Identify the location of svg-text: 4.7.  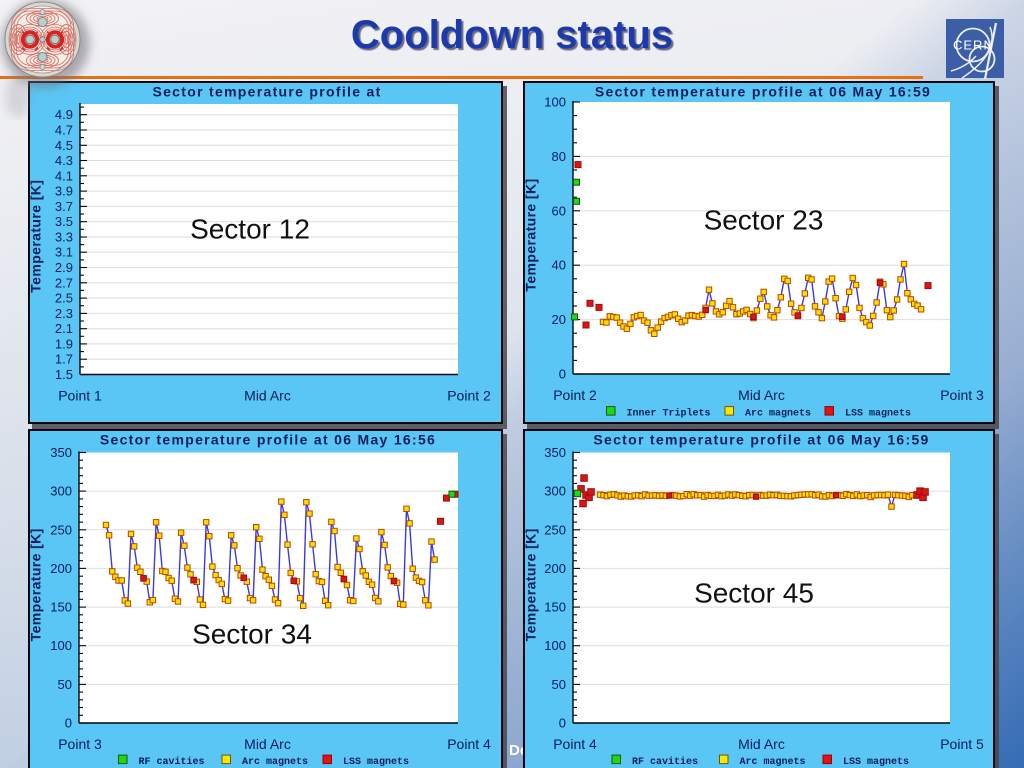
(64, 130).